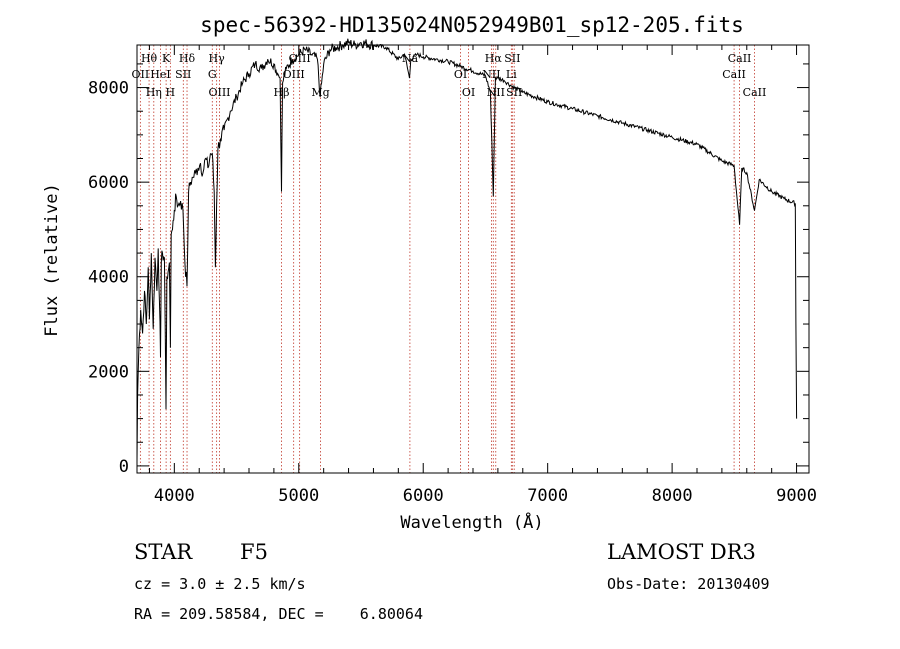  Describe the element at coordinates (174, 496) in the screenshot. I see `x-tick-label-0: 4000` at that location.